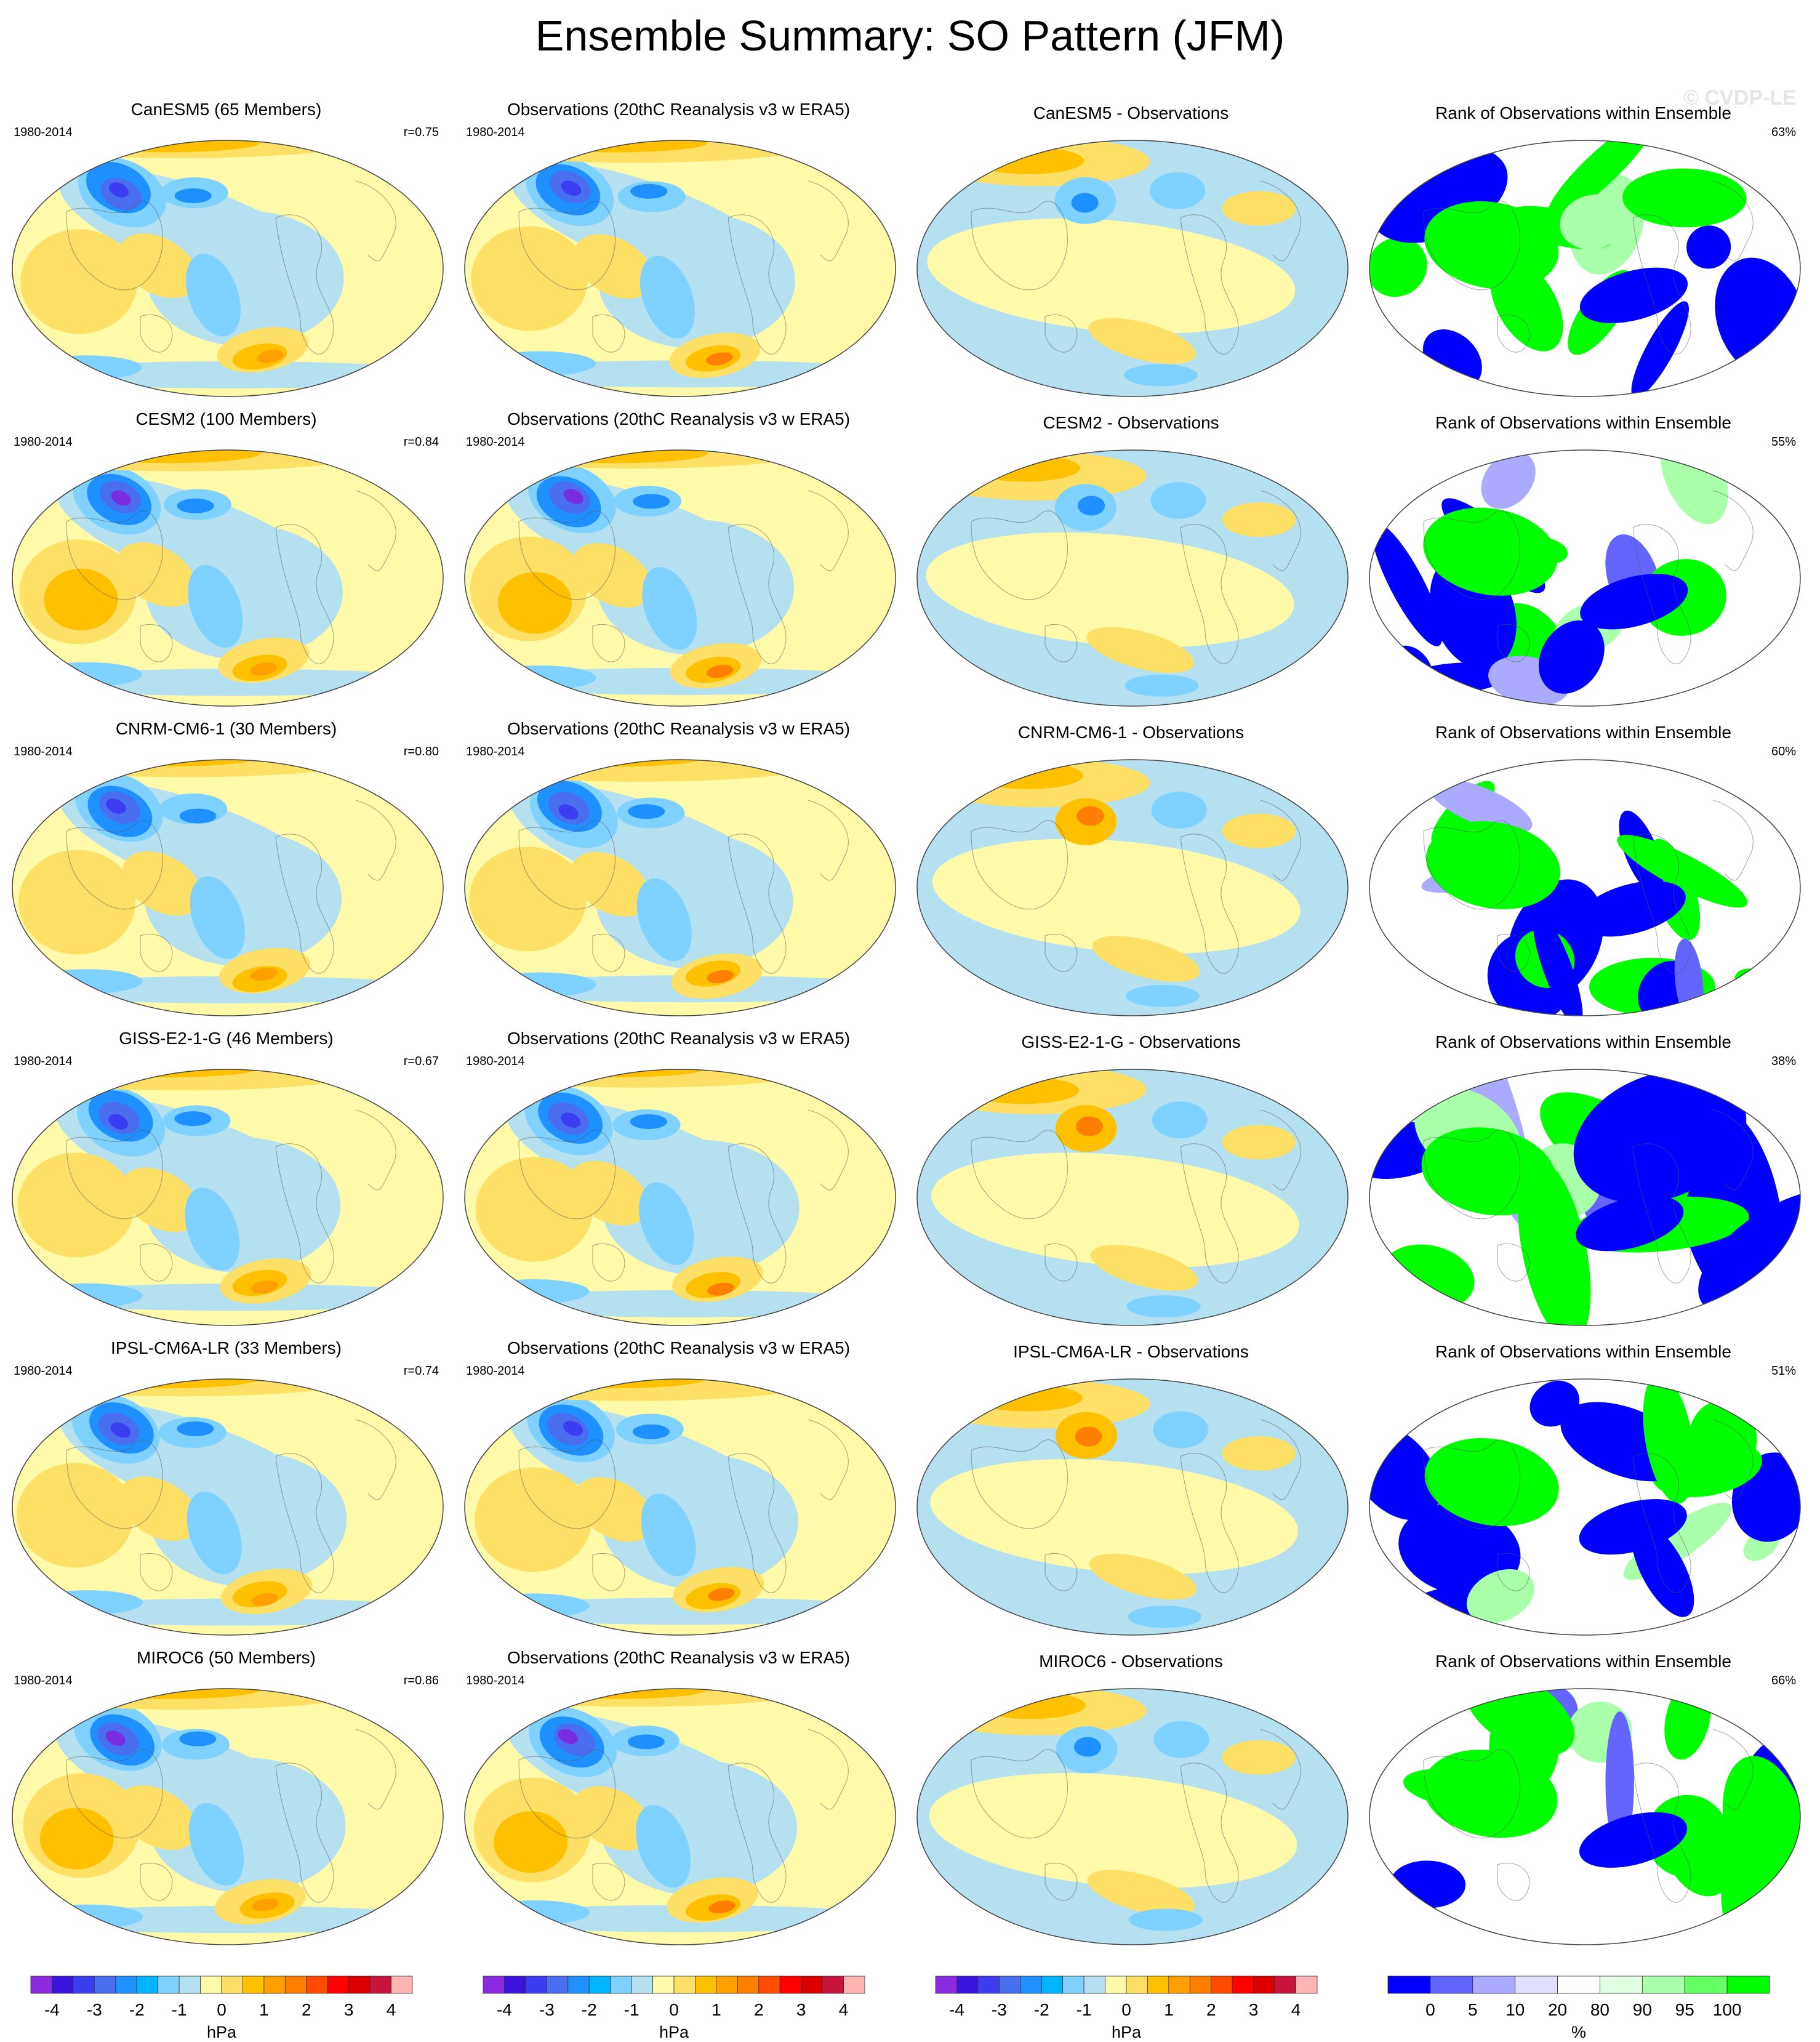  I want to click on panel-diff: IPSL-CM6A-LR - Observations, so click(1131, 1492).